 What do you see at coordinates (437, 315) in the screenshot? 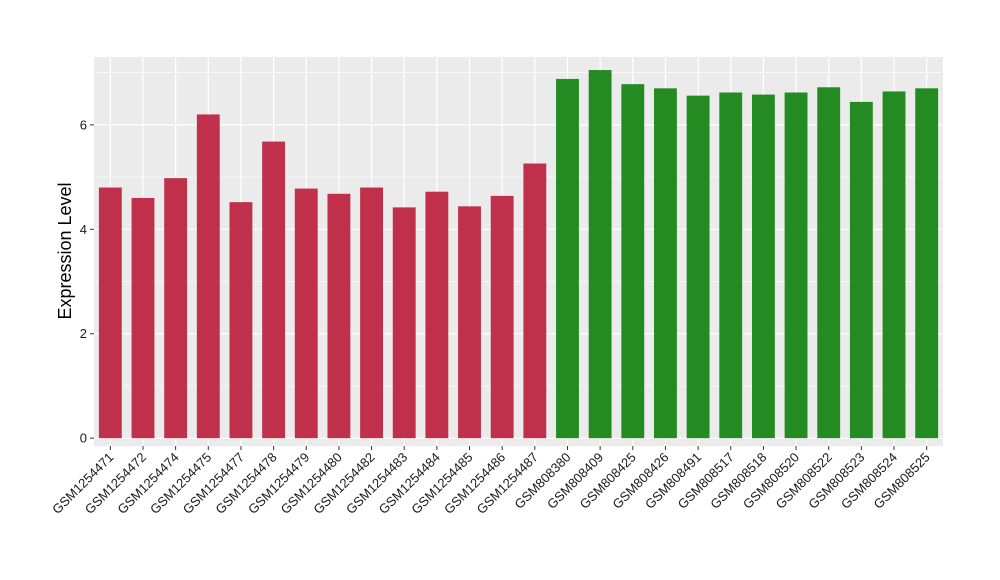
I see `bar-GSM1254484` at bounding box center [437, 315].